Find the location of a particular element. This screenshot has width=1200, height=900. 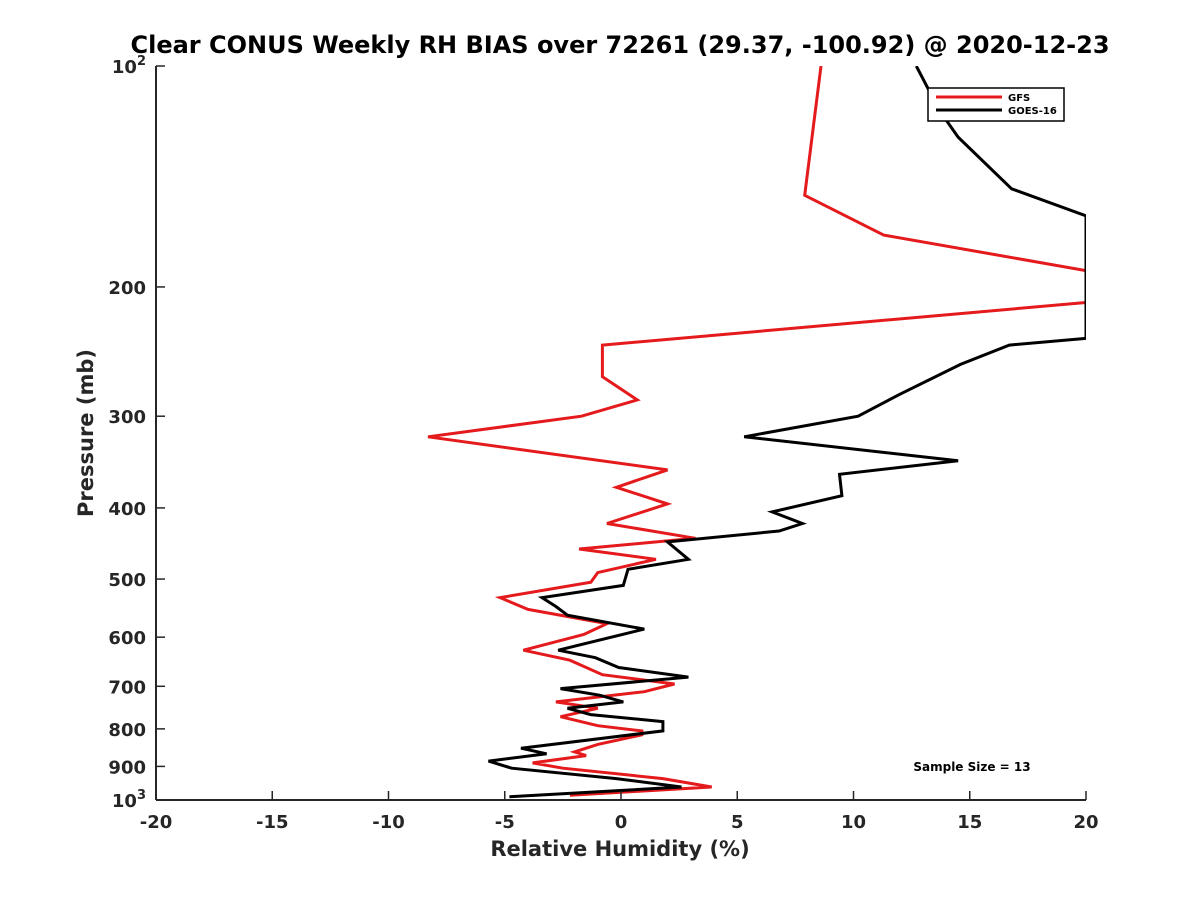

y-tick-label: 10³ is located at coordinates (129, 800).